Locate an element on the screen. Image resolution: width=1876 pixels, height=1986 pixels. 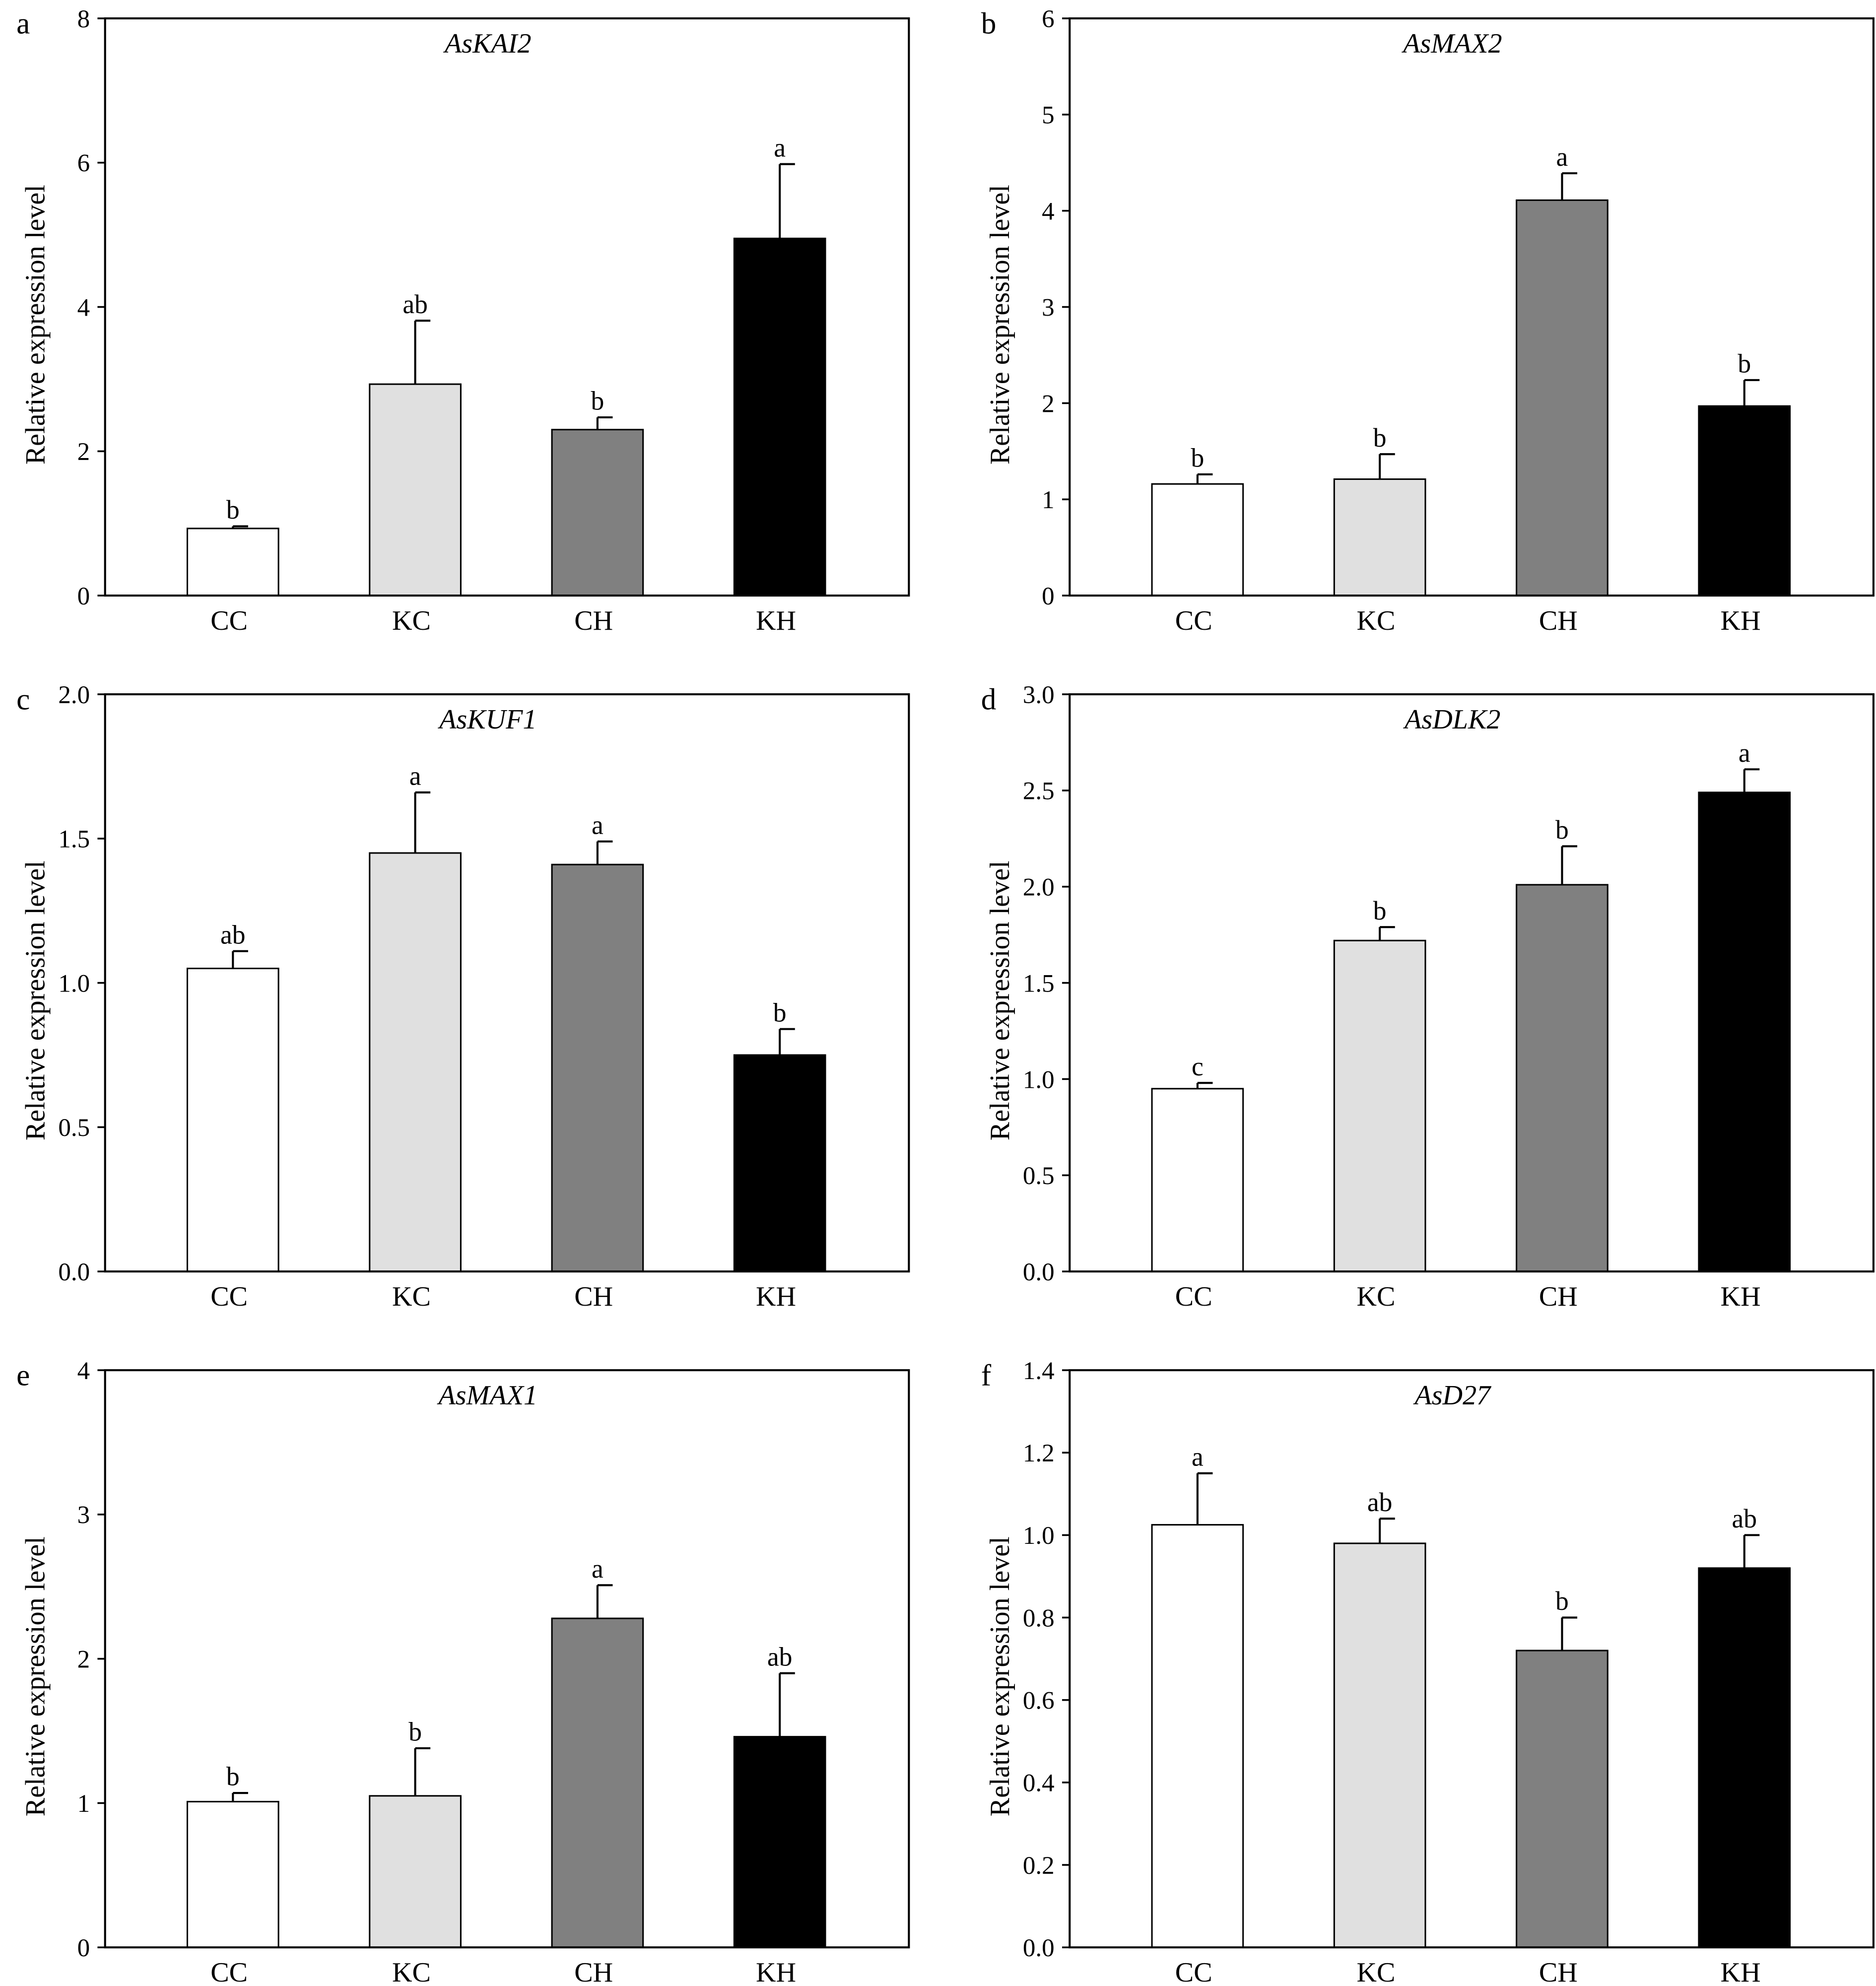
y-tick-label: 3.0 is located at coordinates (1039, 695).